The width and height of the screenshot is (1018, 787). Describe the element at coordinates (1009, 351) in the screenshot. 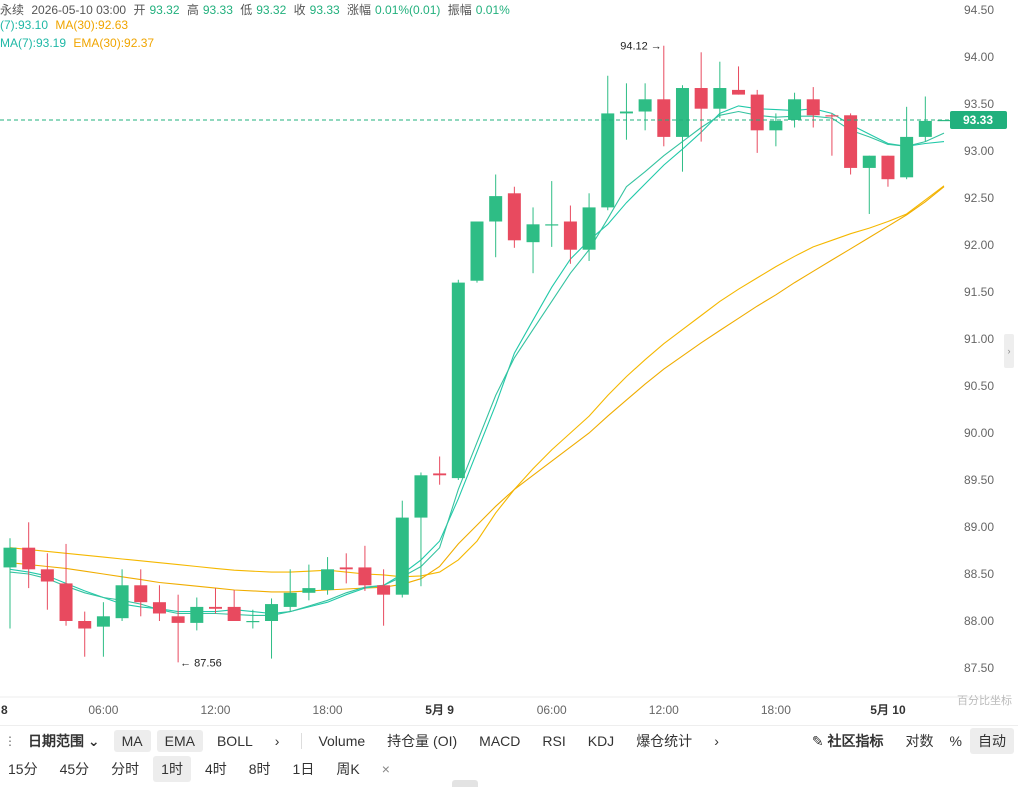

I see `expand-panel-handle: ›` at that location.